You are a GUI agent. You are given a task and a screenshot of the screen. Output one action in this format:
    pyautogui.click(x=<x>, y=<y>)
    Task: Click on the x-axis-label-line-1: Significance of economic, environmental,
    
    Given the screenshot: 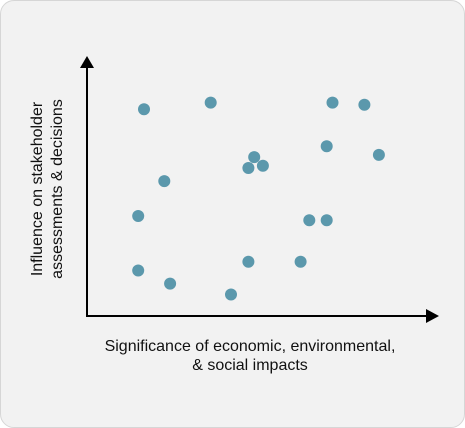 What is the action you would take?
    pyautogui.click(x=250, y=346)
    